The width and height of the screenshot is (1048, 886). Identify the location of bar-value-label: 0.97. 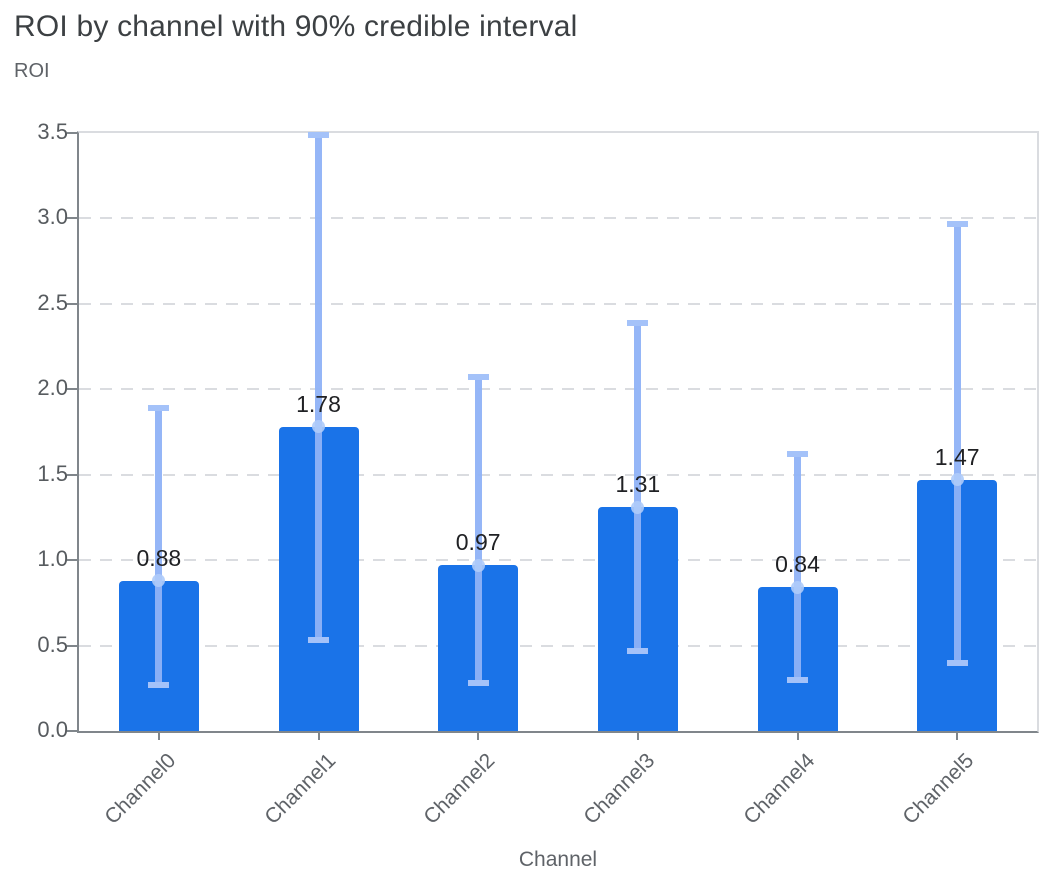
(478, 542).